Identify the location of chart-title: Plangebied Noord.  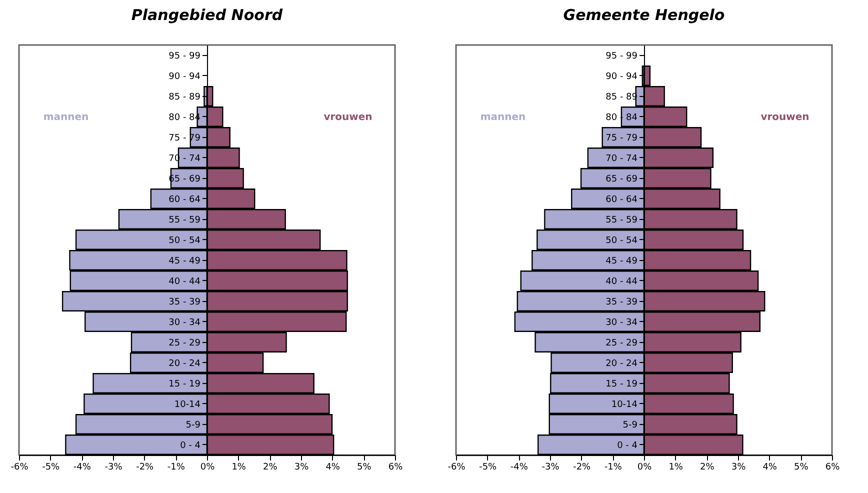
(207, 15).